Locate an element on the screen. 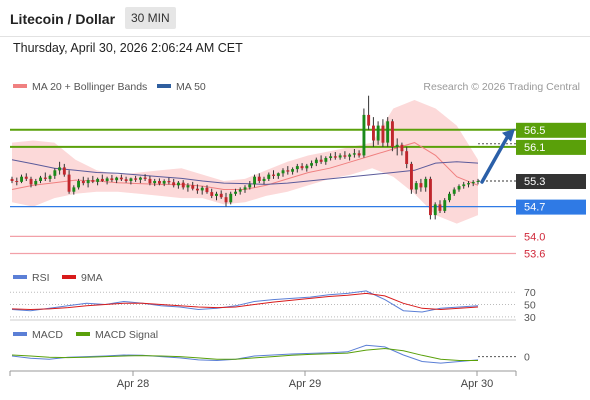 The height and width of the screenshot is (400, 590). current-price-badge is located at coordinates (551, 181).